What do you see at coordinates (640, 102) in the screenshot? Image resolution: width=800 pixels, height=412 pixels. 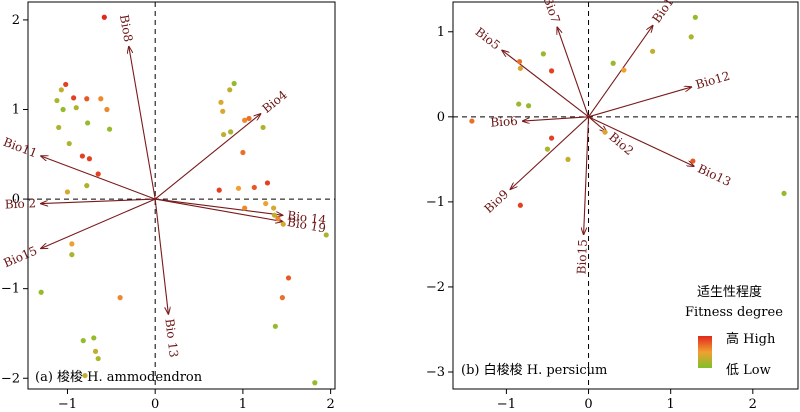 I see `vector-bio12` at bounding box center [640, 102].